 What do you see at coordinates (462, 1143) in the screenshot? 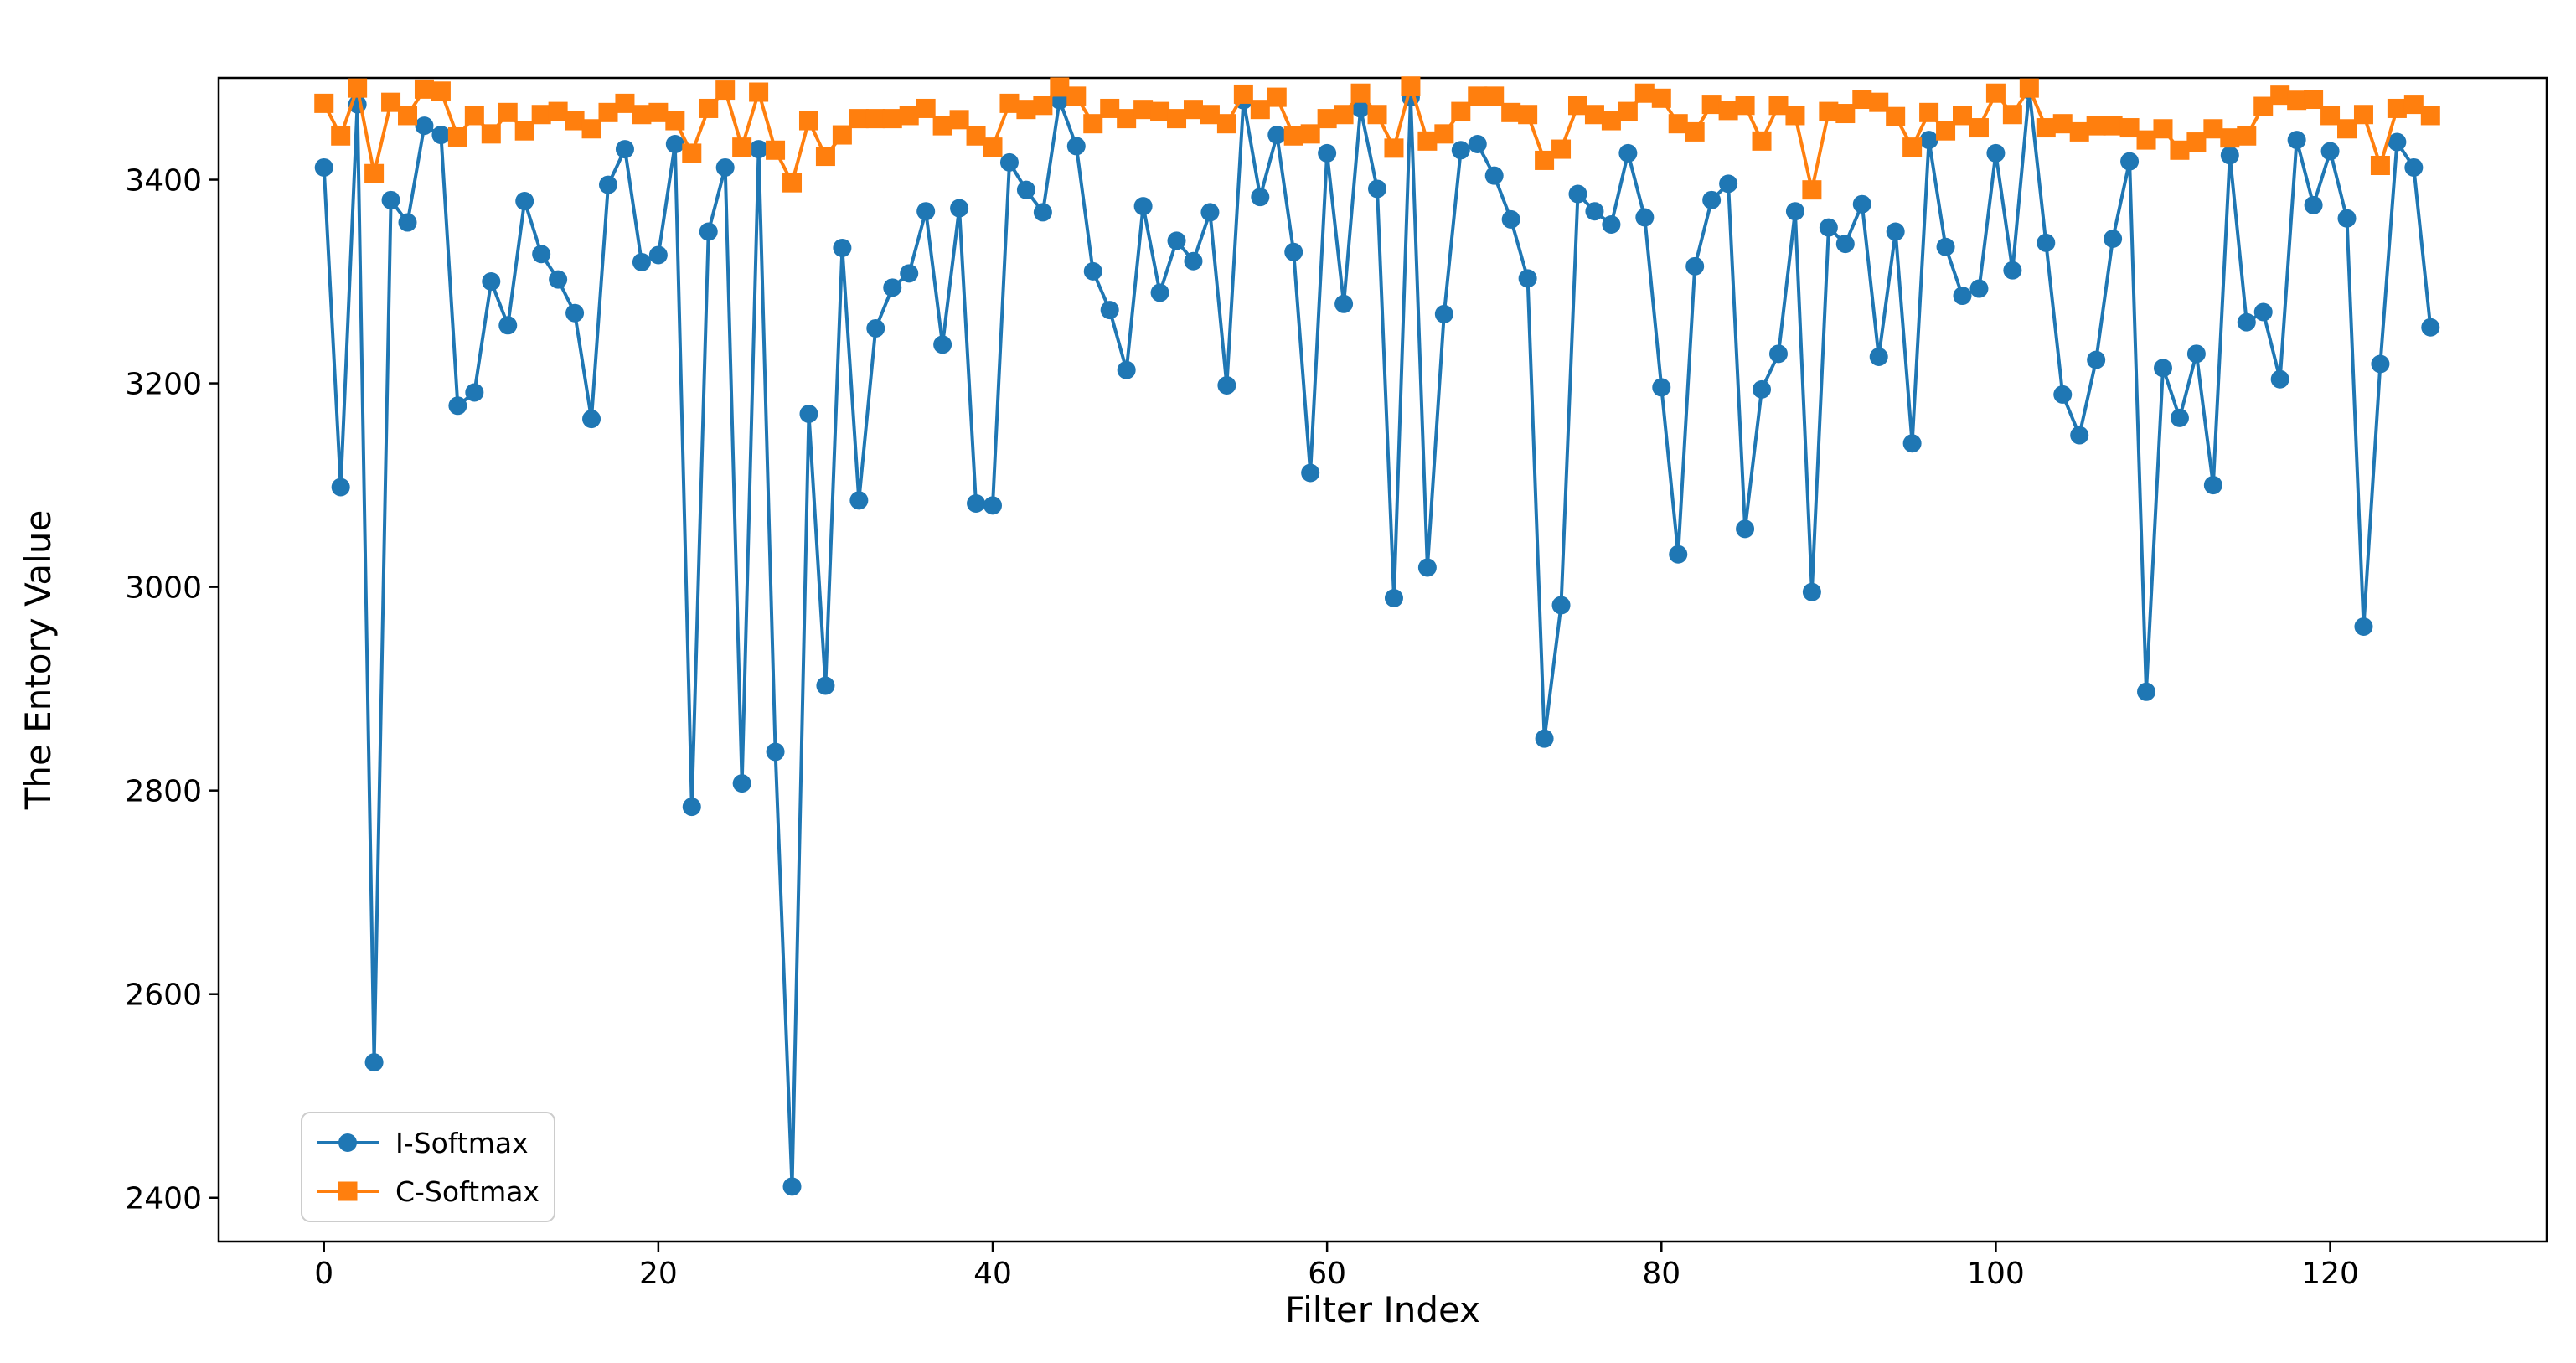
I see `legend-label: I-Softmax` at bounding box center [462, 1143].